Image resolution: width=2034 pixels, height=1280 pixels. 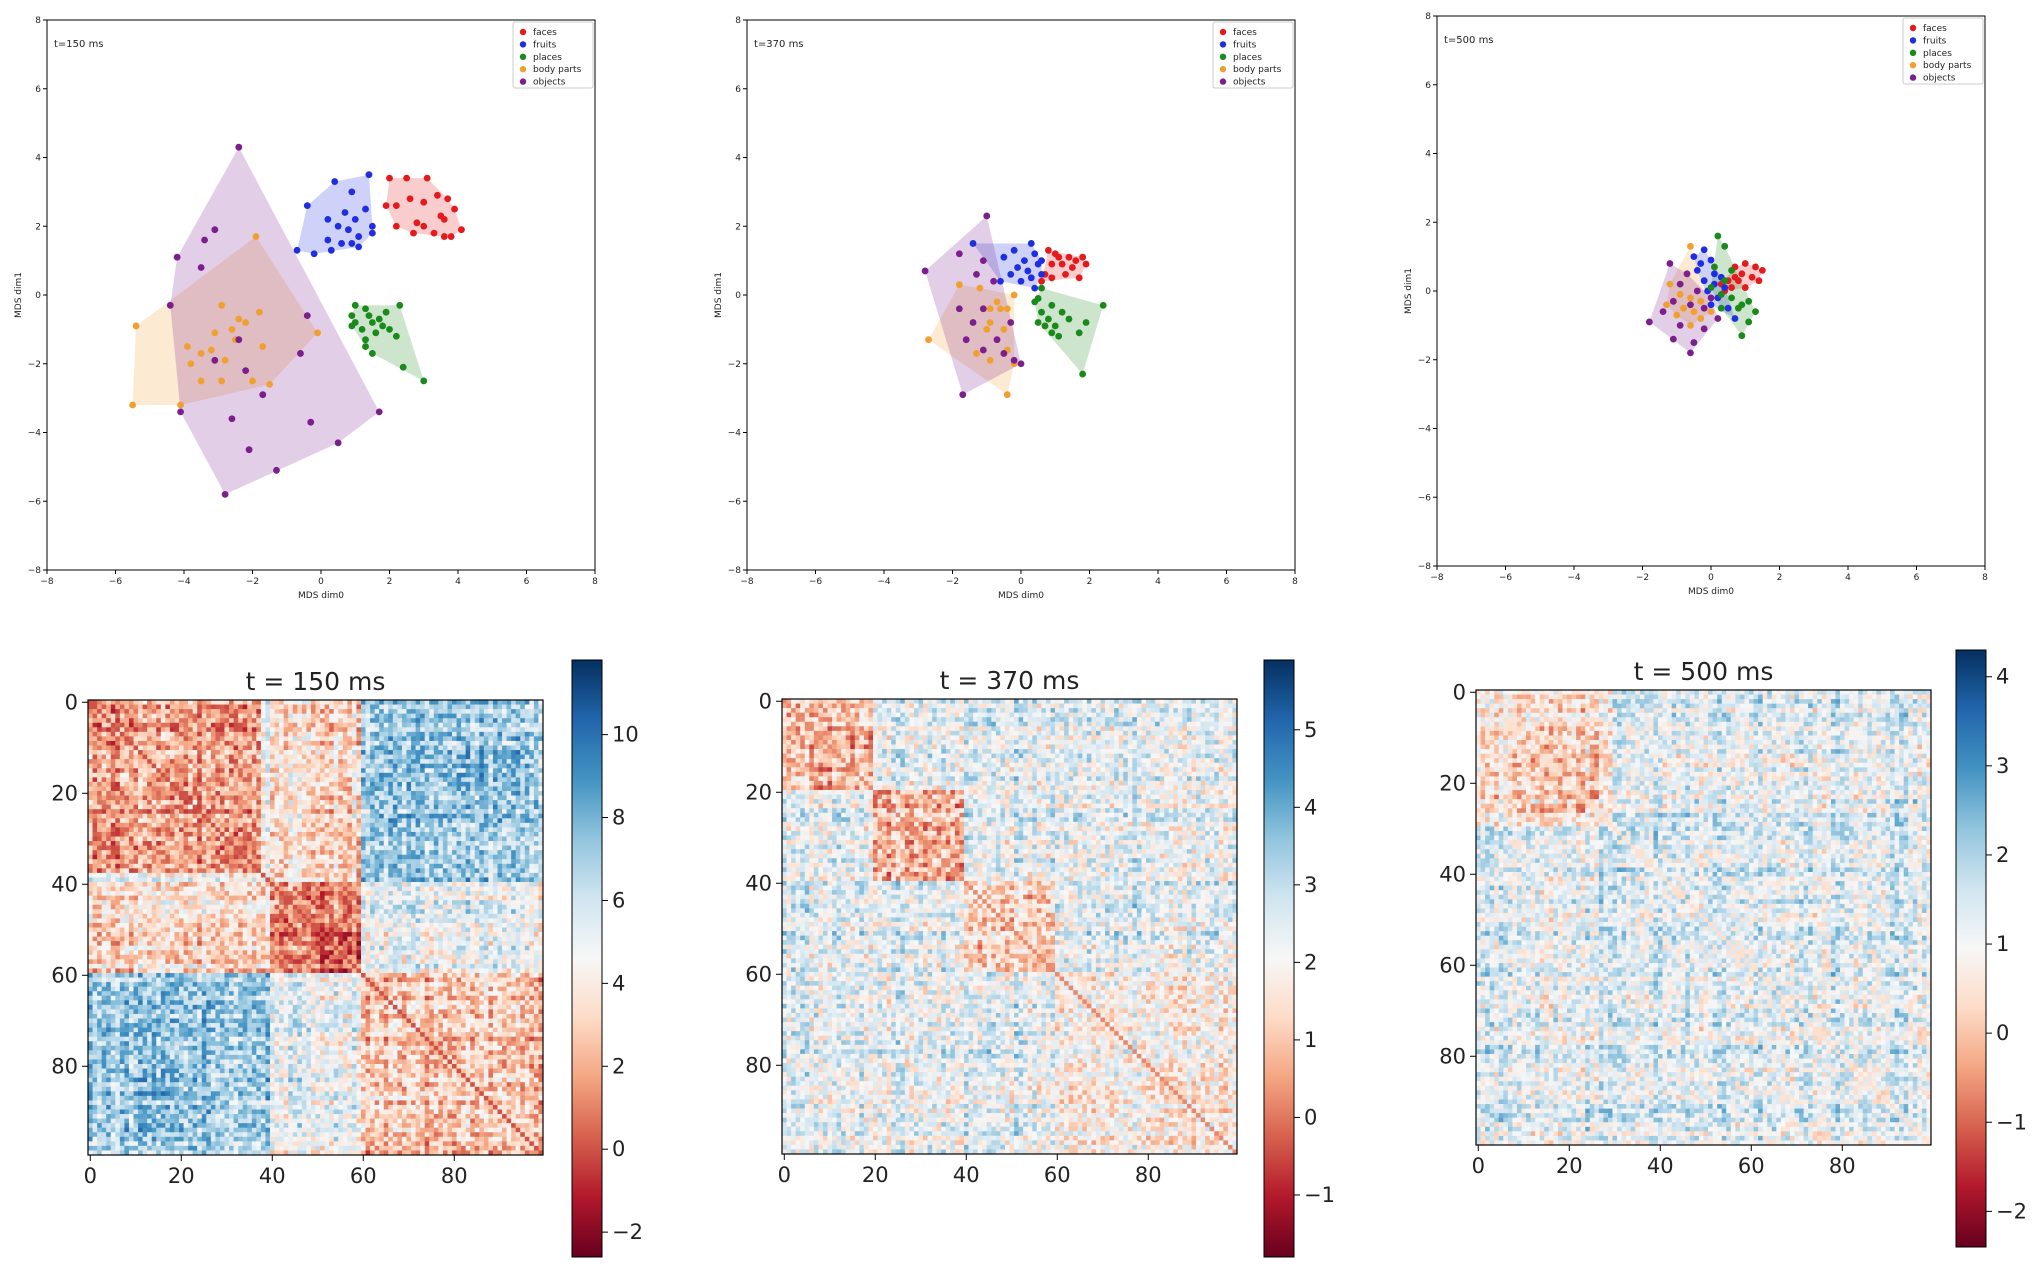 I want to click on data-point-places, so click(x=389, y=329).